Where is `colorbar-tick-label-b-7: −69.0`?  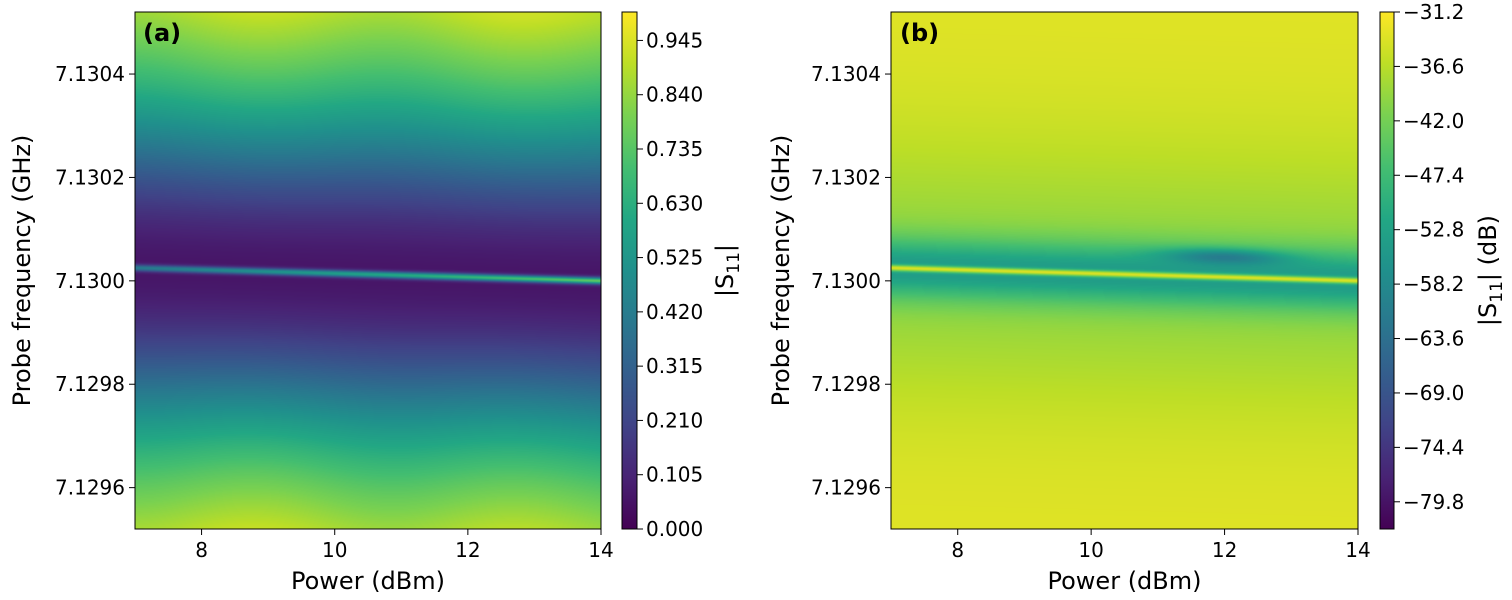 colorbar-tick-label-b-7: −69.0 is located at coordinates (1433, 393).